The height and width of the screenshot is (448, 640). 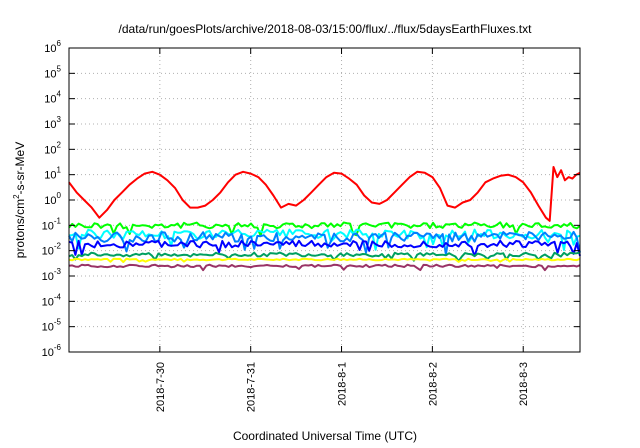 What do you see at coordinates (20, 228) in the screenshot?
I see `y-axis-label-main: protons/cm` at bounding box center [20, 228].